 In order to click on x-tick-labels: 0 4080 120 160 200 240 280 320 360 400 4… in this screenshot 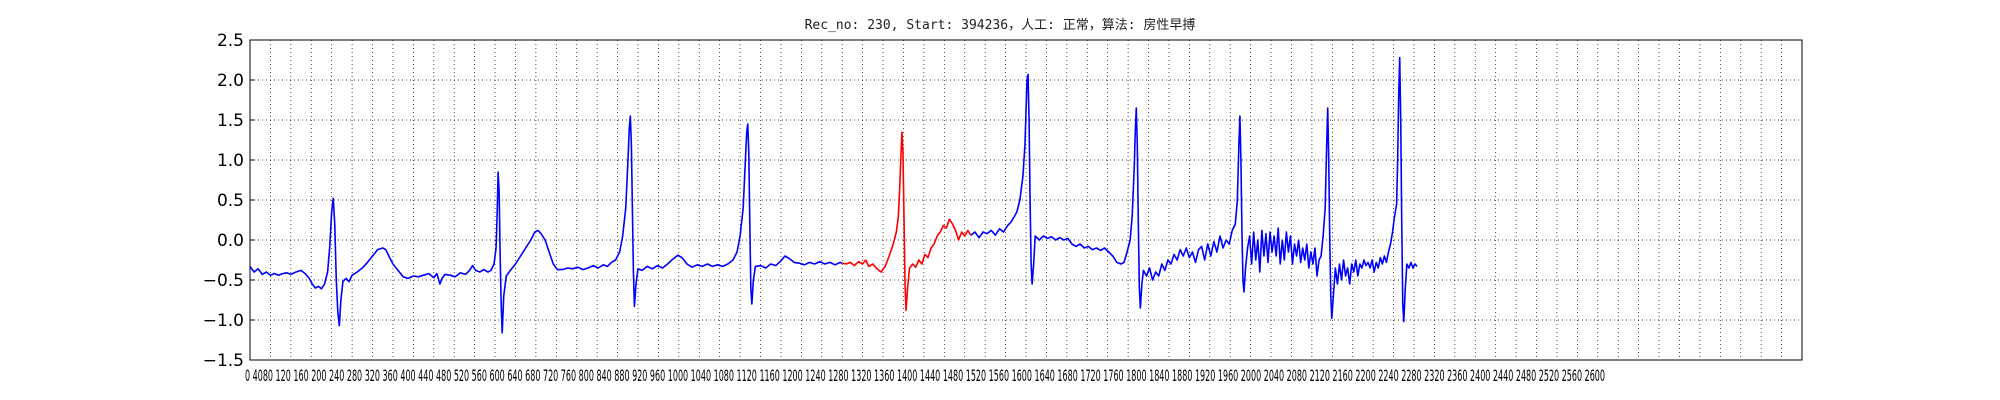, I will do `click(925, 375)`.